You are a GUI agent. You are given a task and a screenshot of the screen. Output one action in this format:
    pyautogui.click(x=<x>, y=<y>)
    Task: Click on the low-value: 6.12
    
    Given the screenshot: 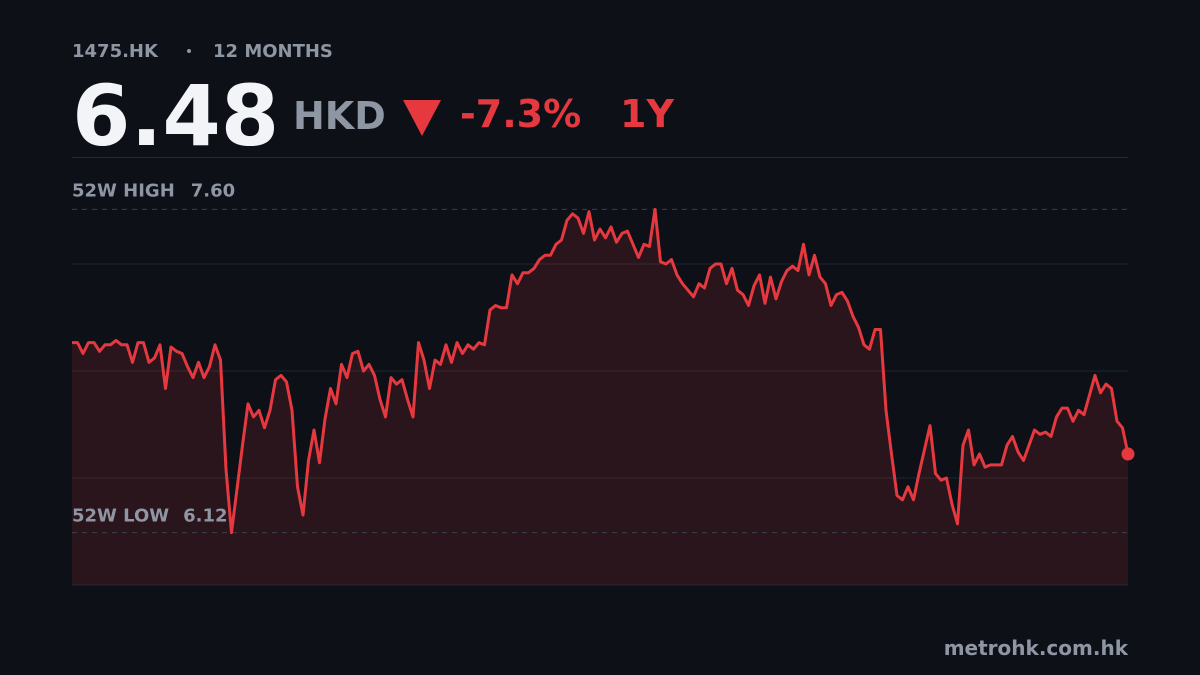 What is the action you would take?
    pyautogui.click(x=205, y=516)
    